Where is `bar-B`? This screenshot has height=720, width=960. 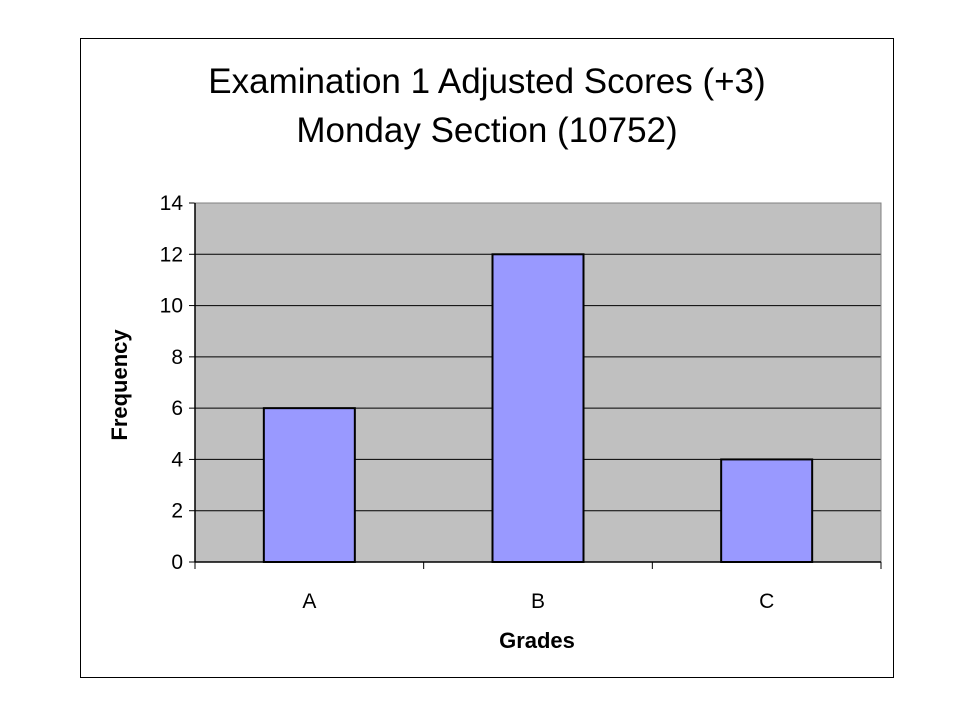 bar-B is located at coordinates (538, 408).